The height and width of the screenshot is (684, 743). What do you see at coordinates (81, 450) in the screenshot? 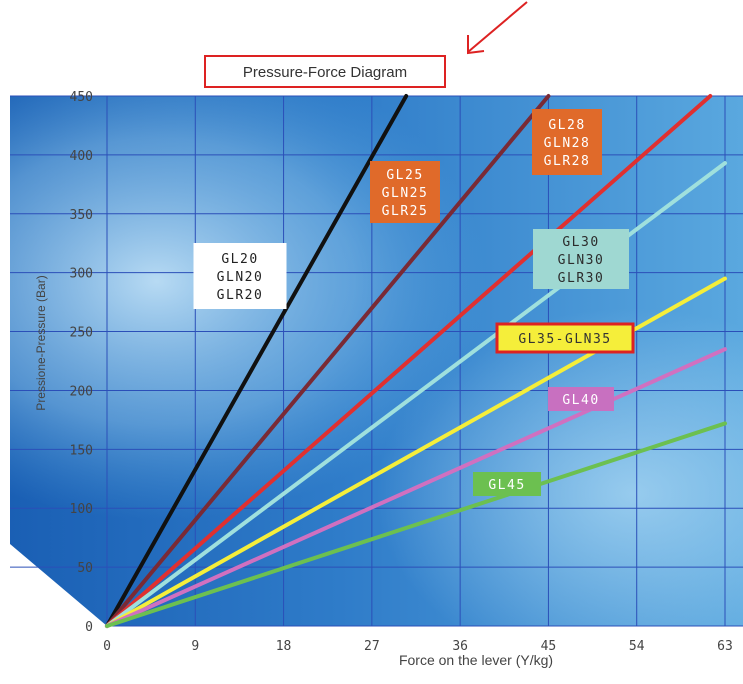
I see `y-tick-label: 150` at bounding box center [81, 450].